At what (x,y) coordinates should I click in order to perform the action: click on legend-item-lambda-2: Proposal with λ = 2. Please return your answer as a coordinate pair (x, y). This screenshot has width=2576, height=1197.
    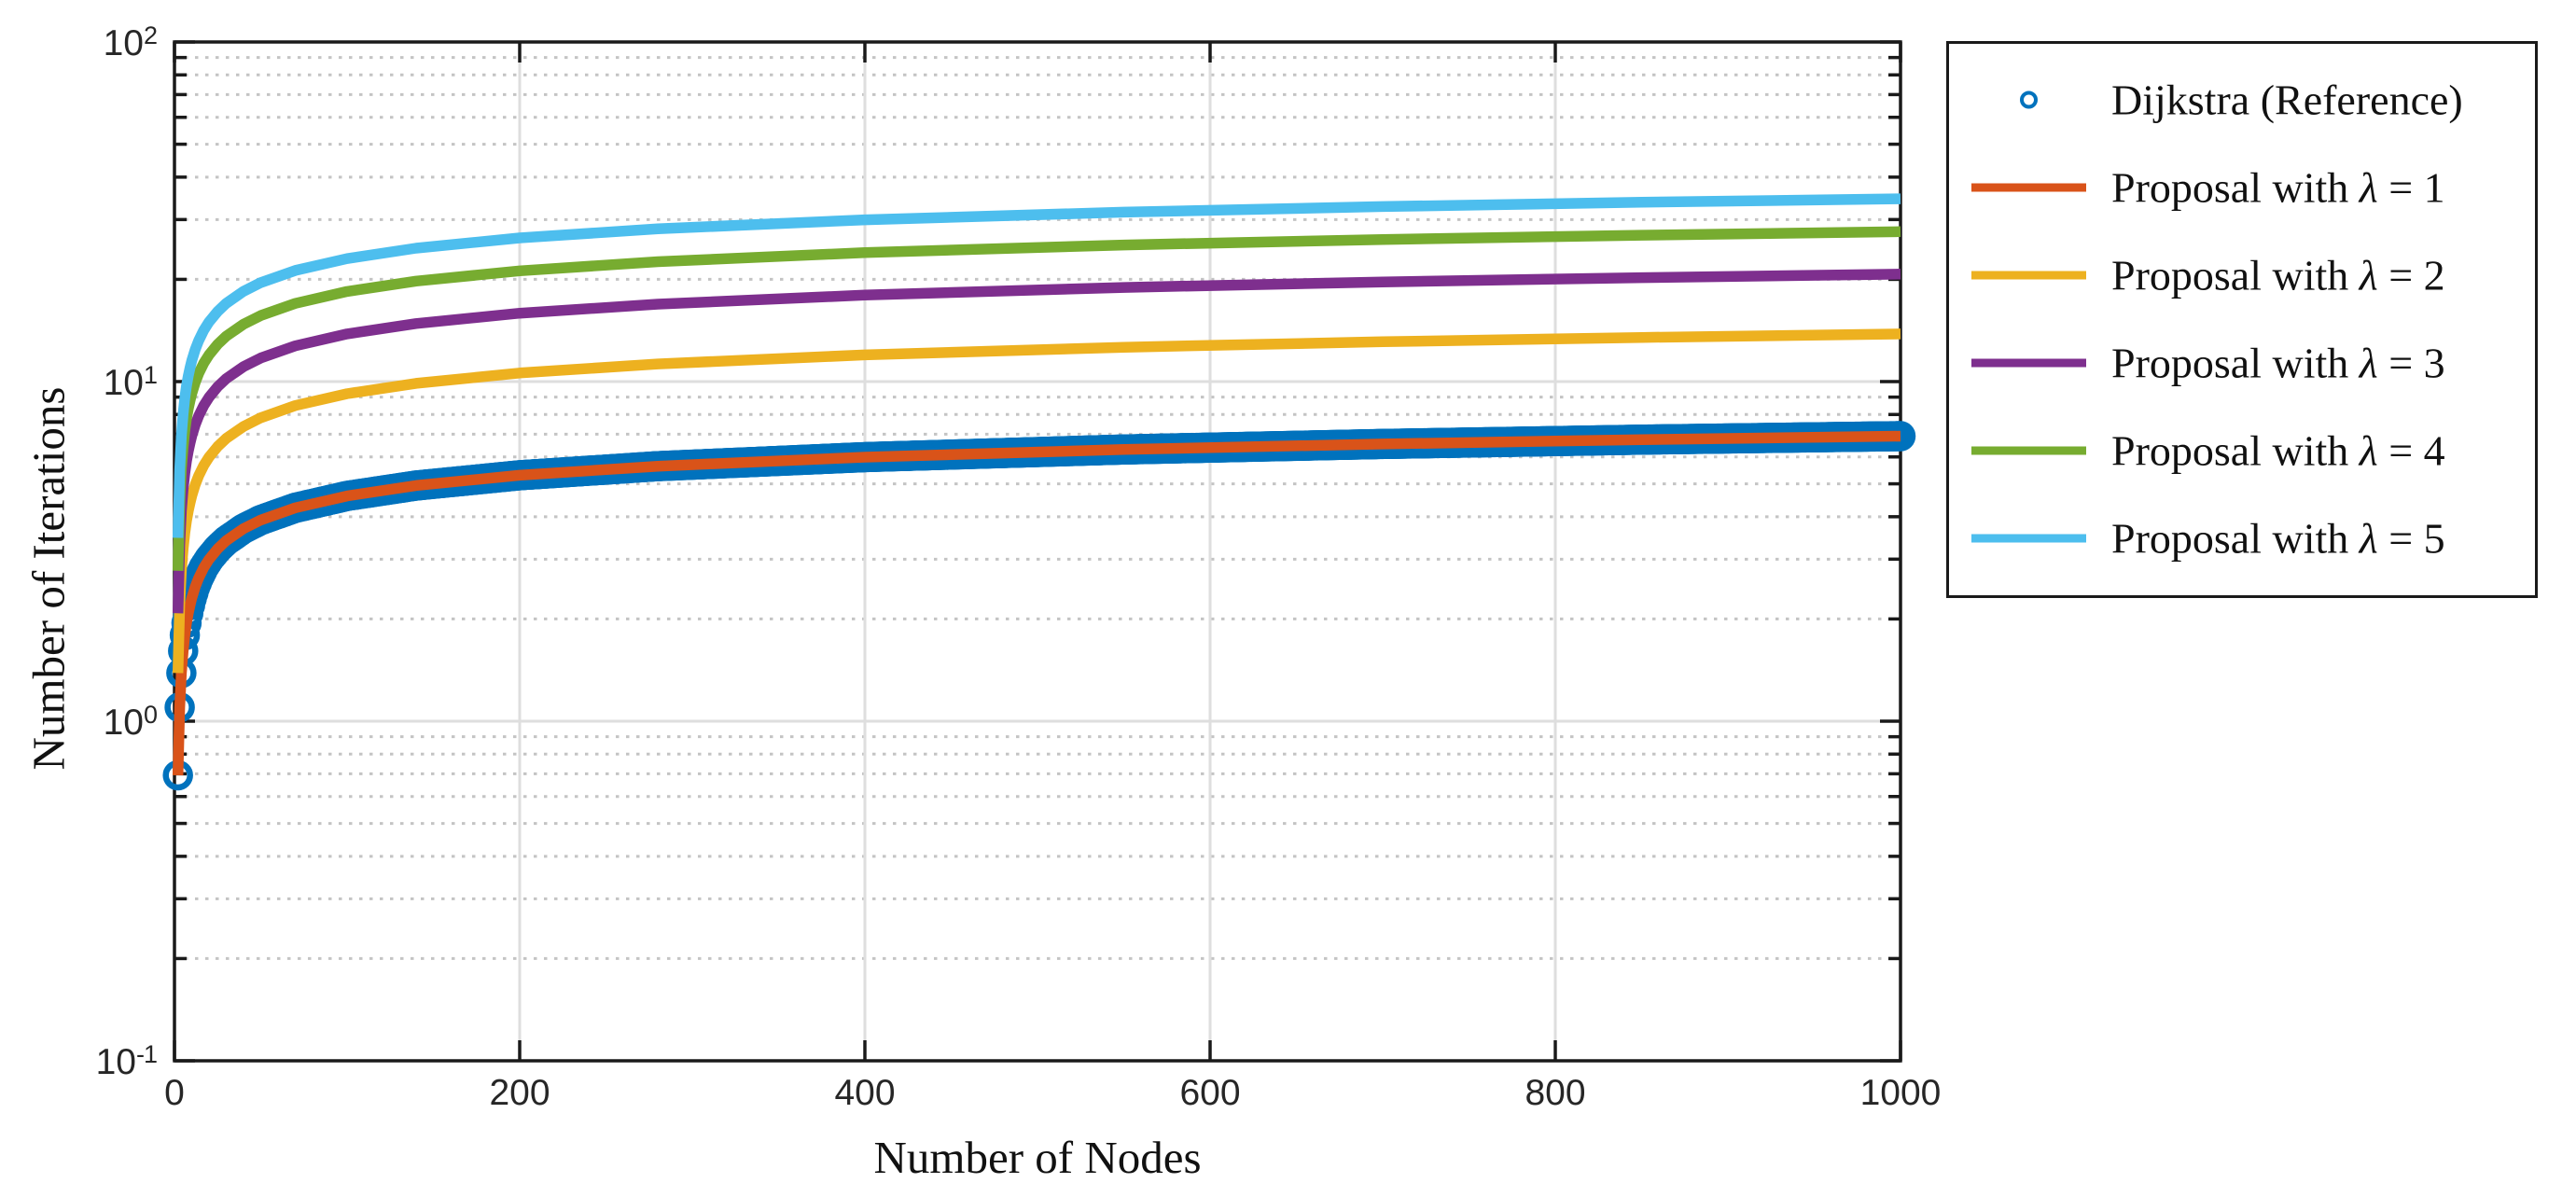
    Looking at the image, I should click on (2242, 276).